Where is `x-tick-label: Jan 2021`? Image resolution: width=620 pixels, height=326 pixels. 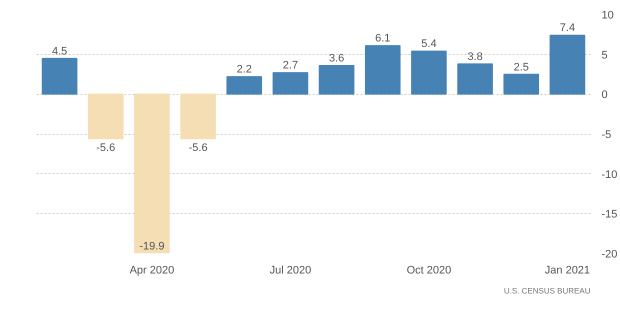
x-tick-label: Jan 2021 is located at coordinates (567, 270).